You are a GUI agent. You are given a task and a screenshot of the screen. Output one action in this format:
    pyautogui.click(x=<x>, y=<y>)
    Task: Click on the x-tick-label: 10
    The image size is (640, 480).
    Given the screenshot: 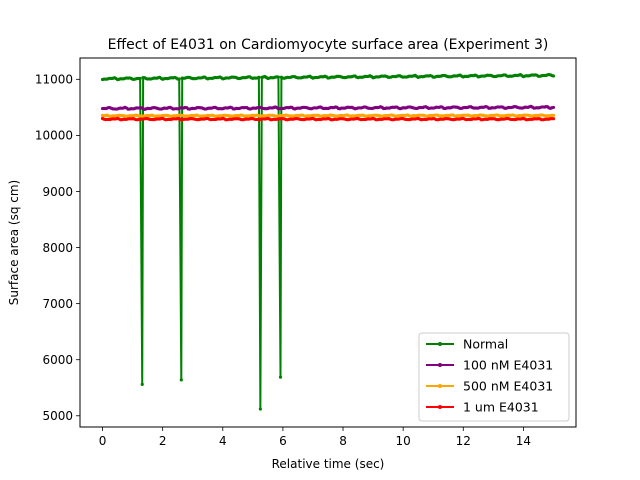 What is the action you would take?
    pyautogui.click(x=403, y=441)
    